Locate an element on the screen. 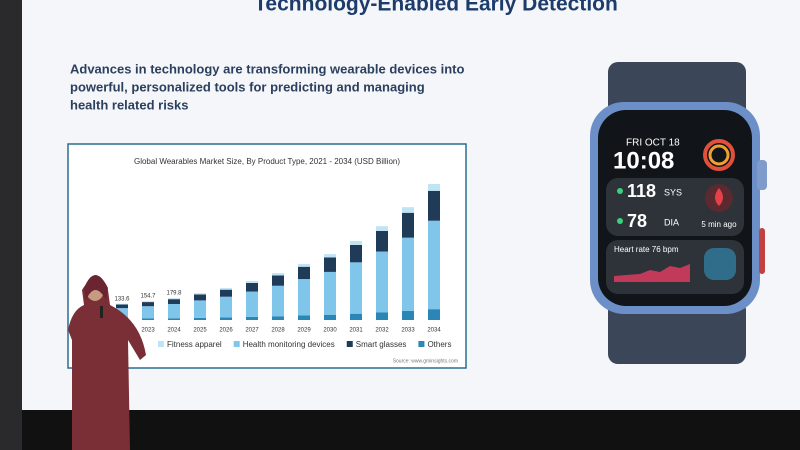 Image resolution: width=800 pixels, height=450 pixels. legend-label: Smart glasses is located at coordinates (381, 344).